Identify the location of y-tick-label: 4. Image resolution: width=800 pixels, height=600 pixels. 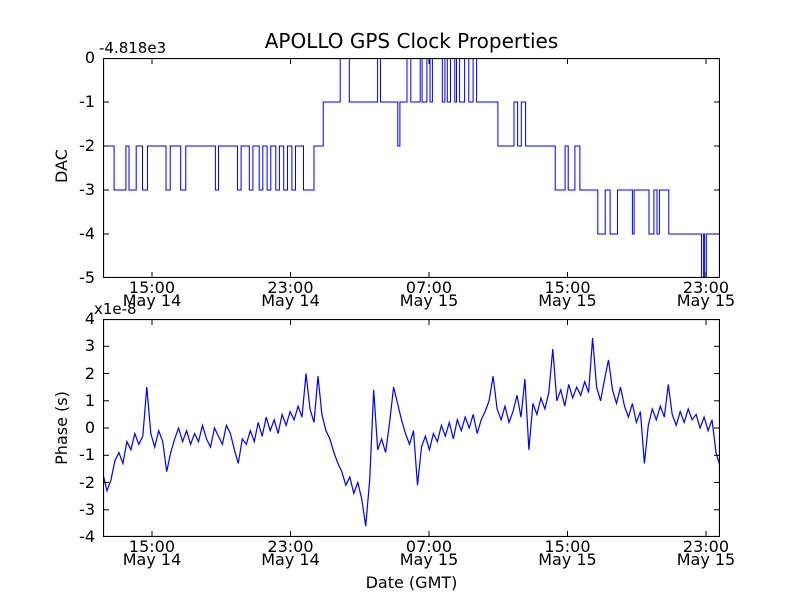
(89, 318).